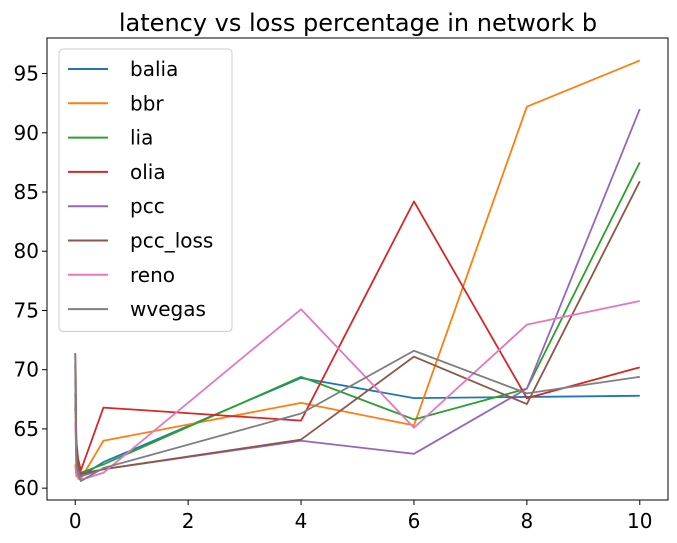 This screenshot has height=543, width=677. Describe the element at coordinates (188, 521) in the screenshot. I see `x-tick-label: 2` at that location.